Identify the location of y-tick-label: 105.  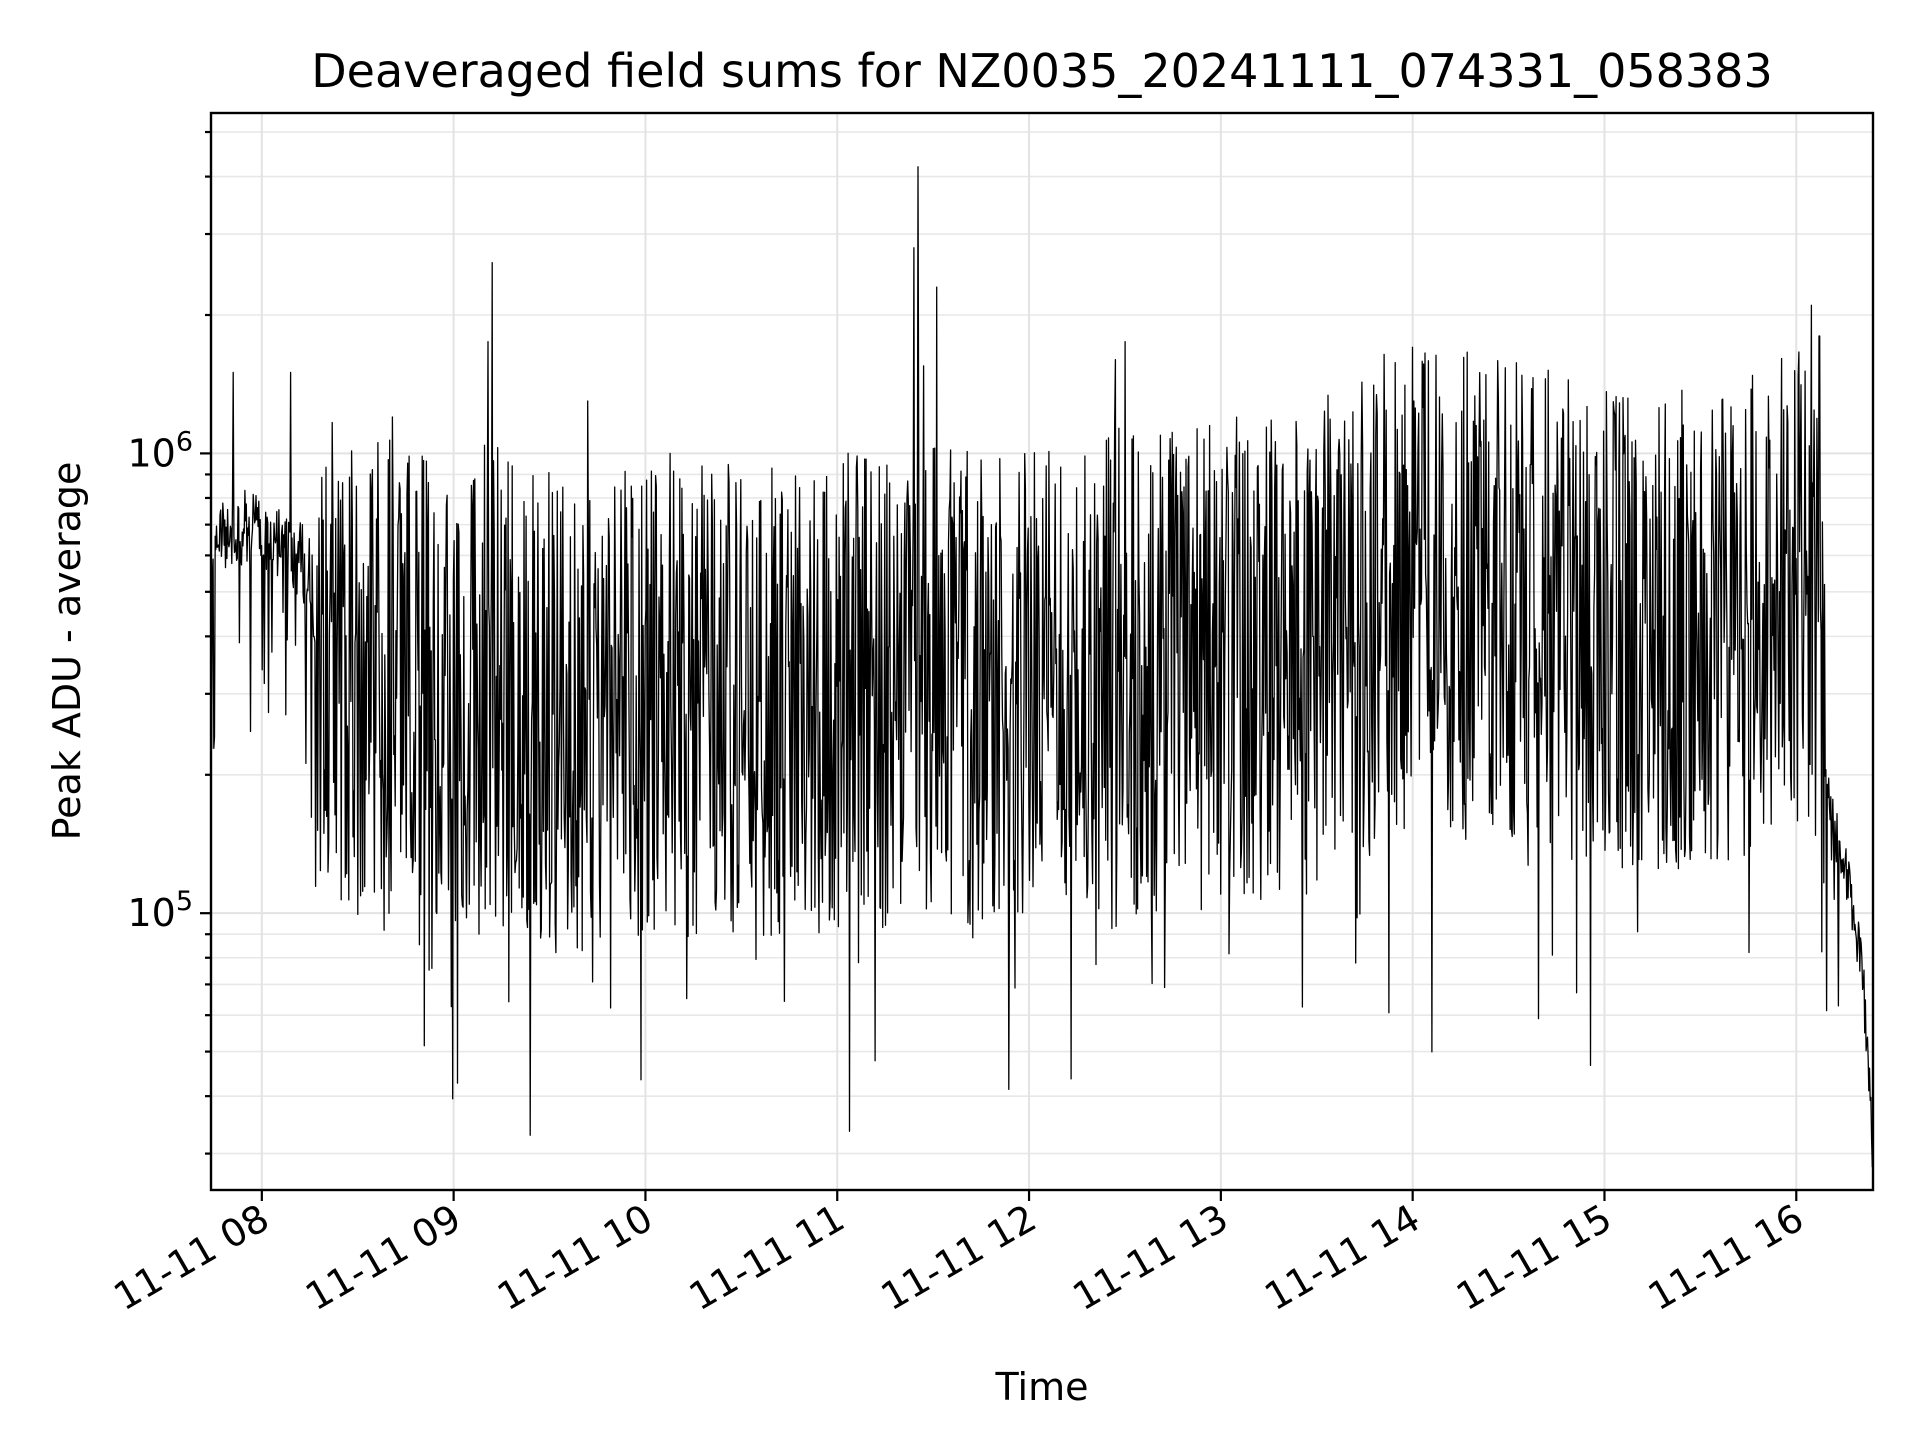
(160, 910).